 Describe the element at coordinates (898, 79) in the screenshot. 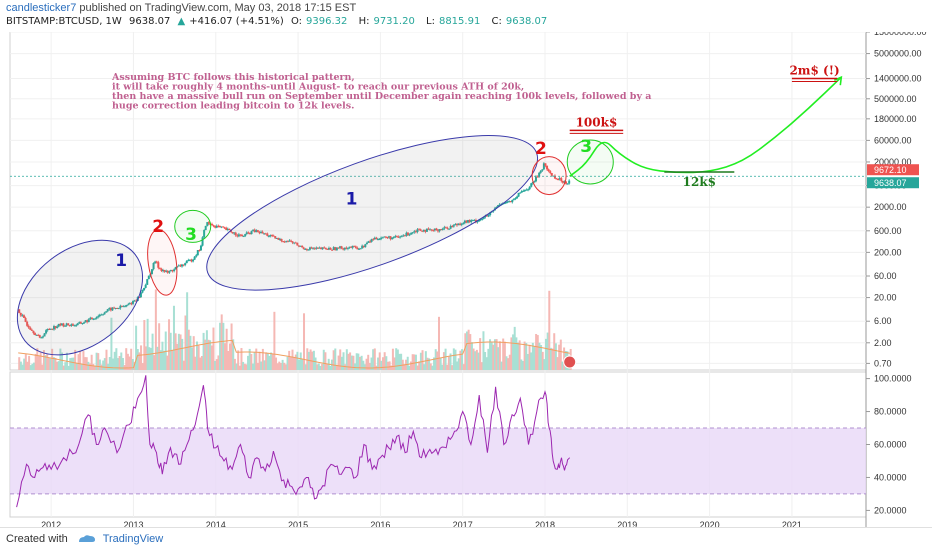

I see `price-tick-label: 1400000.00` at that location.